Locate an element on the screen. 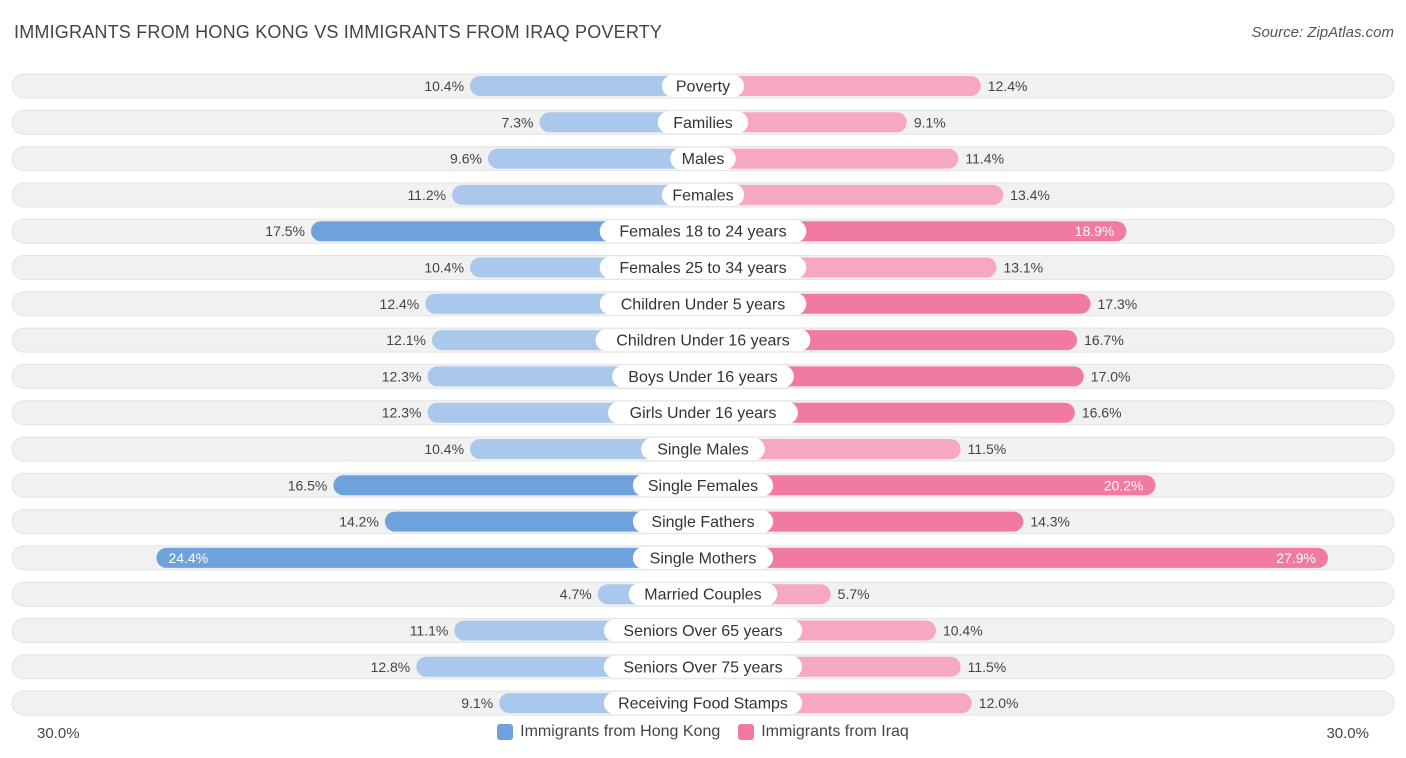  value-label-iraq: 12.4% is located at coordinates (1008, 86).